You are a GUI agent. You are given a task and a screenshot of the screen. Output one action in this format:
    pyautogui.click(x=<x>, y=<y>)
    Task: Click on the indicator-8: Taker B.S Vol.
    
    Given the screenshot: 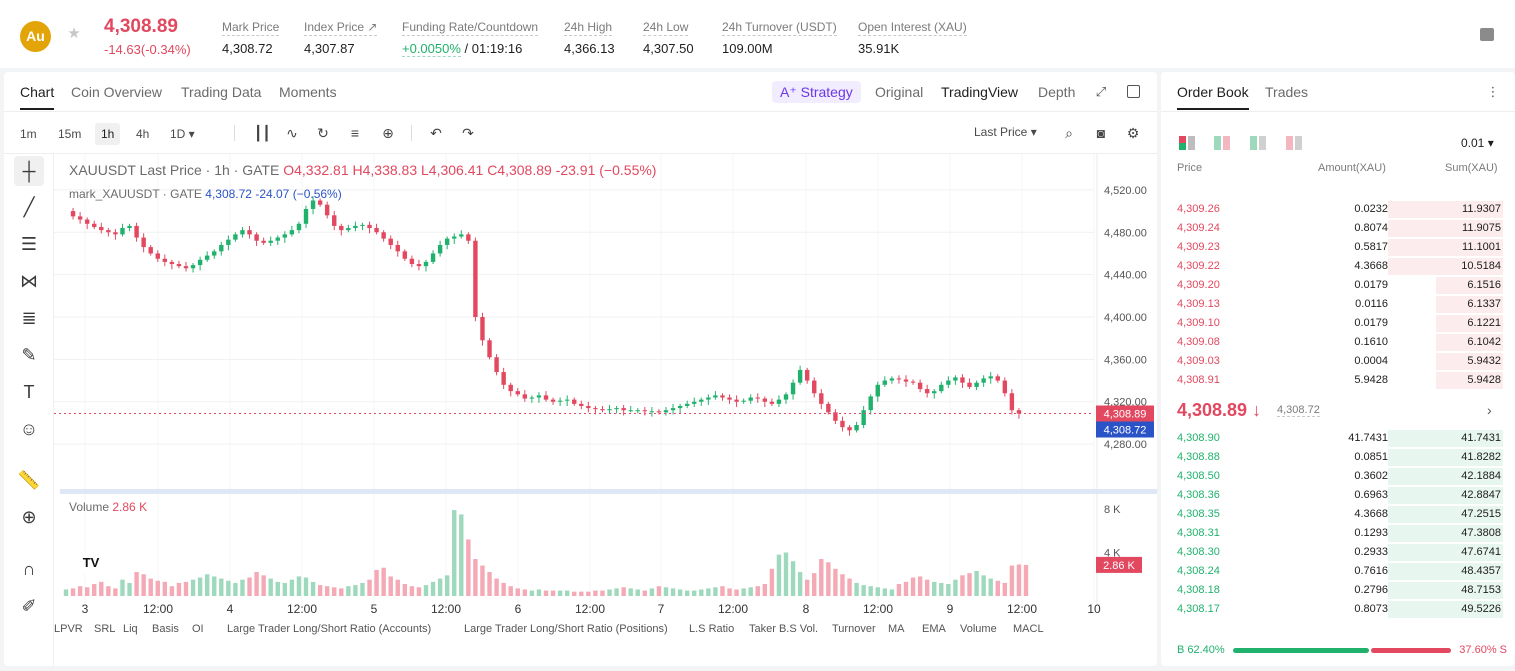 What is the action you would take?
    pyautogui.click(x=784, y=629)
    